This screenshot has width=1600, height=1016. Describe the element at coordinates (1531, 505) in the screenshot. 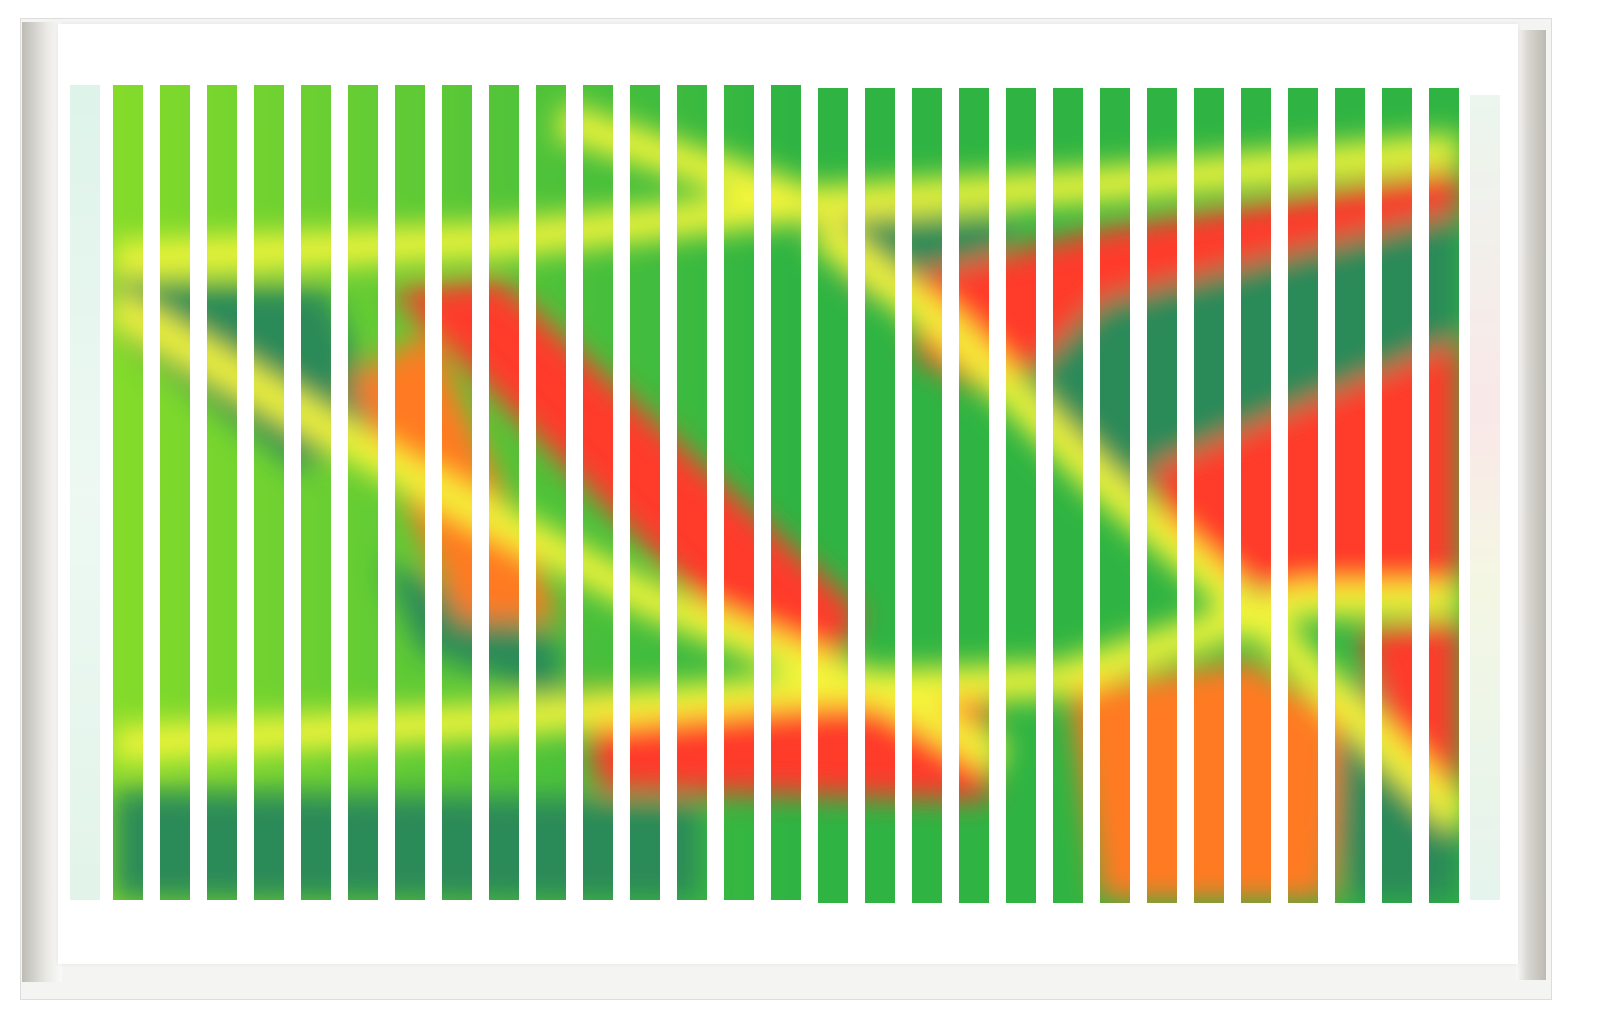

I see `frame-right-edge` at that location.